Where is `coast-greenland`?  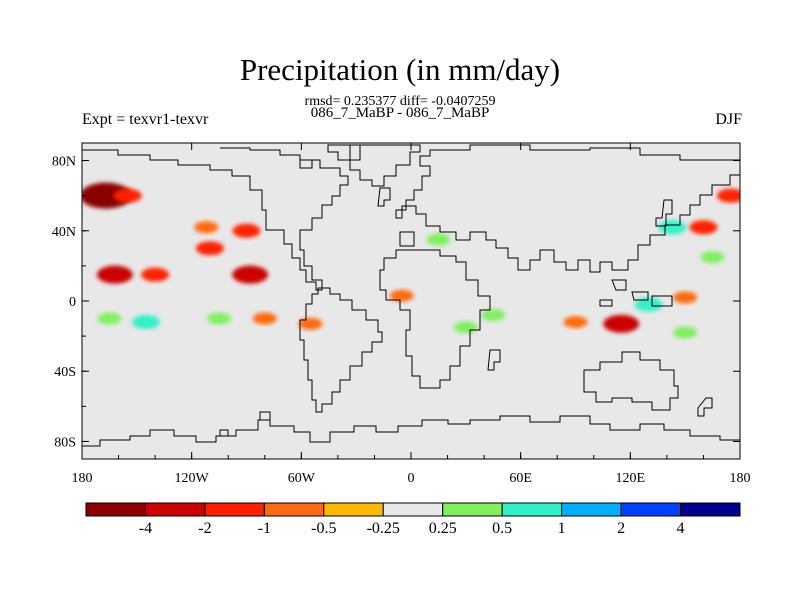
coast-greenland is located at coordinates (374, 165).